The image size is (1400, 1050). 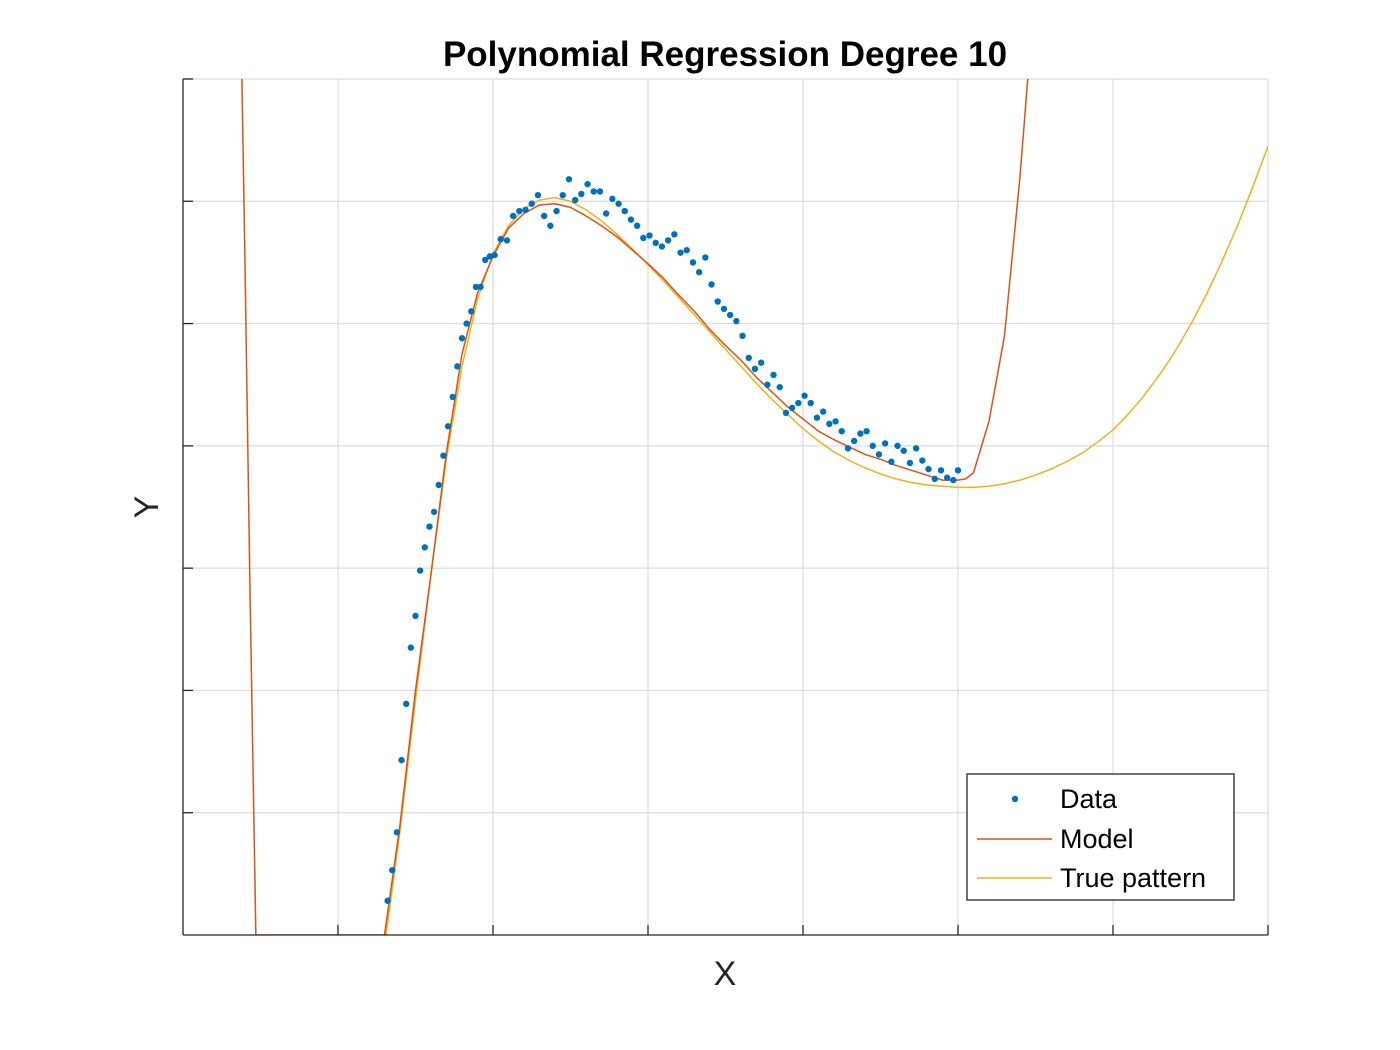 What do you see at coordinates (725, 54) in the screenshot?
I see `chart-title: Polynomial Regression Degree 10` at bounding box center [725, 54].